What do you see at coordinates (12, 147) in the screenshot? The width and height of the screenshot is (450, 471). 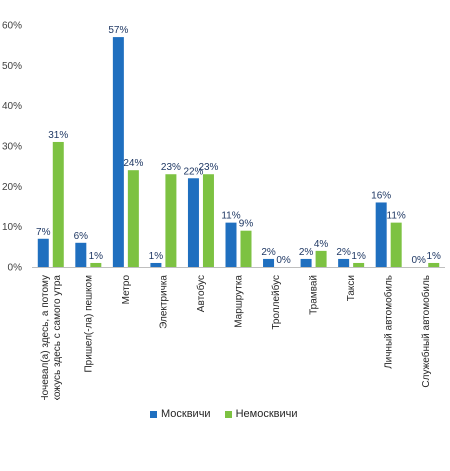 I see `y-tick-label: 30%` at bounding box center [12, 147].